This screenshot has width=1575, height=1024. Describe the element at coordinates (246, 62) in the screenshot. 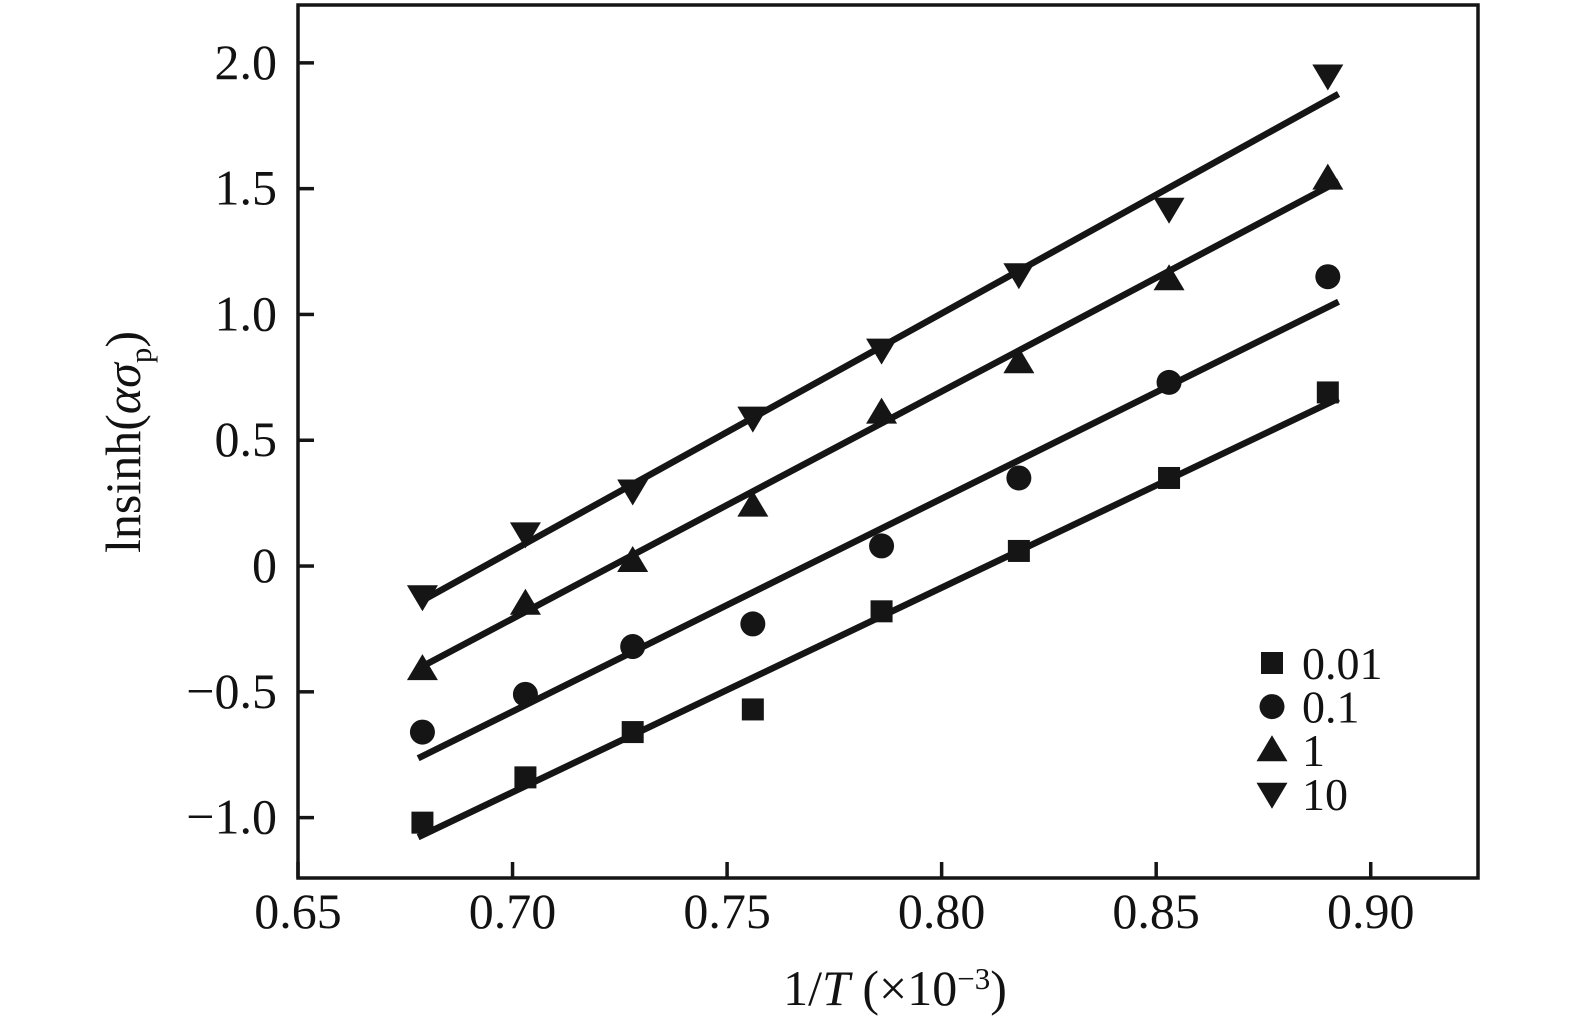

I see `y-tick-label: 2.0` at that location.